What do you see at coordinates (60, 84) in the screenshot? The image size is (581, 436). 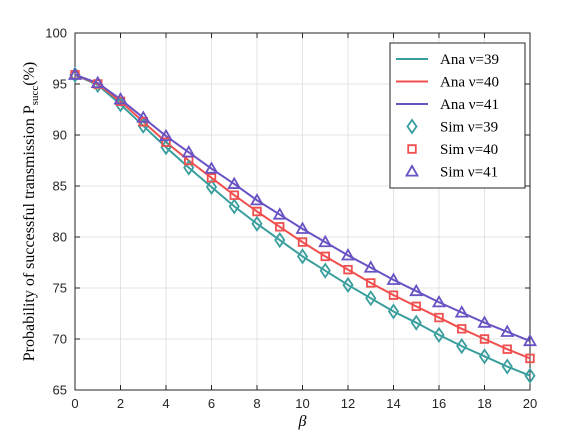 I see `y-tick-label: 95` at bounding box center [60, 84].